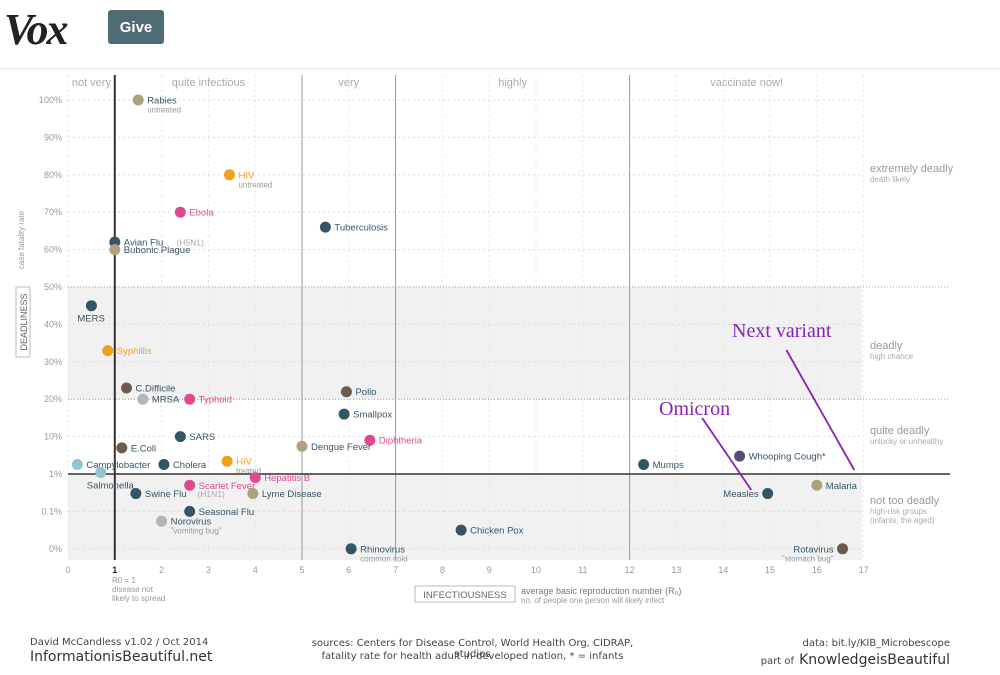  Describe the element at coordinates (912, 169) in the screenshot. I see `right-band-title: extremely deadly` at that location.